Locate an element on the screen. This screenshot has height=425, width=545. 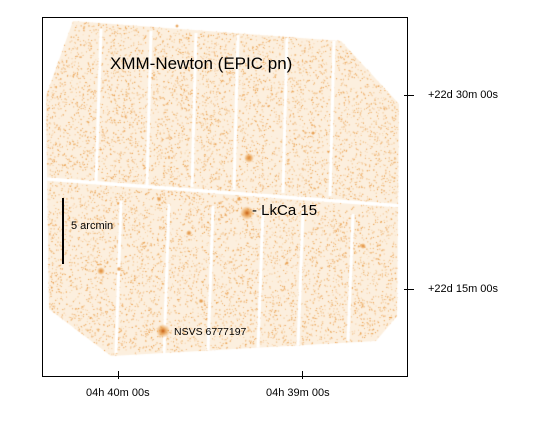
dec-tick-label-1: +22d 30m 00s is located at coordinates (463, 95).